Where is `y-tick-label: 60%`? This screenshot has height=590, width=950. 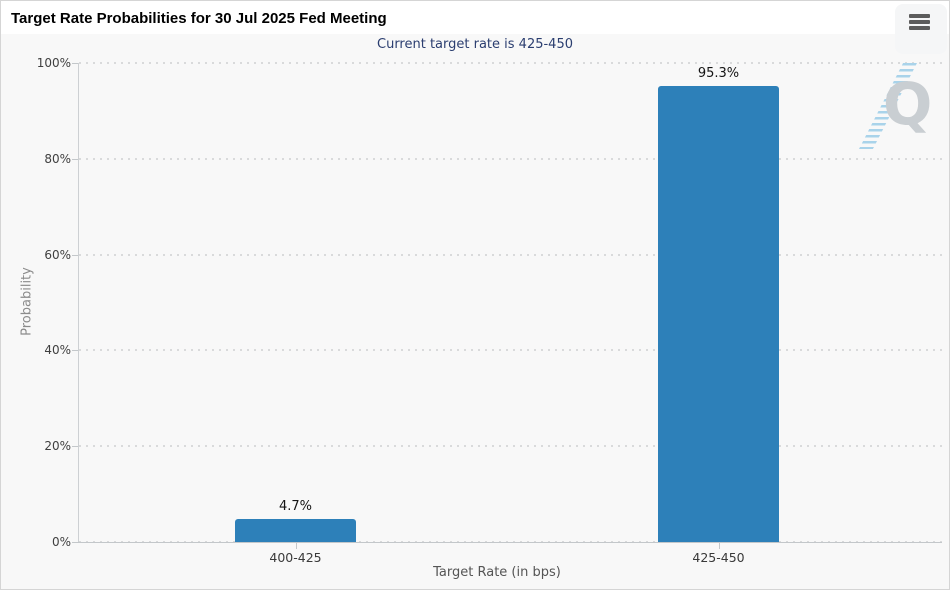
y-tick-label: 60% is located at coordinates (57, 254).